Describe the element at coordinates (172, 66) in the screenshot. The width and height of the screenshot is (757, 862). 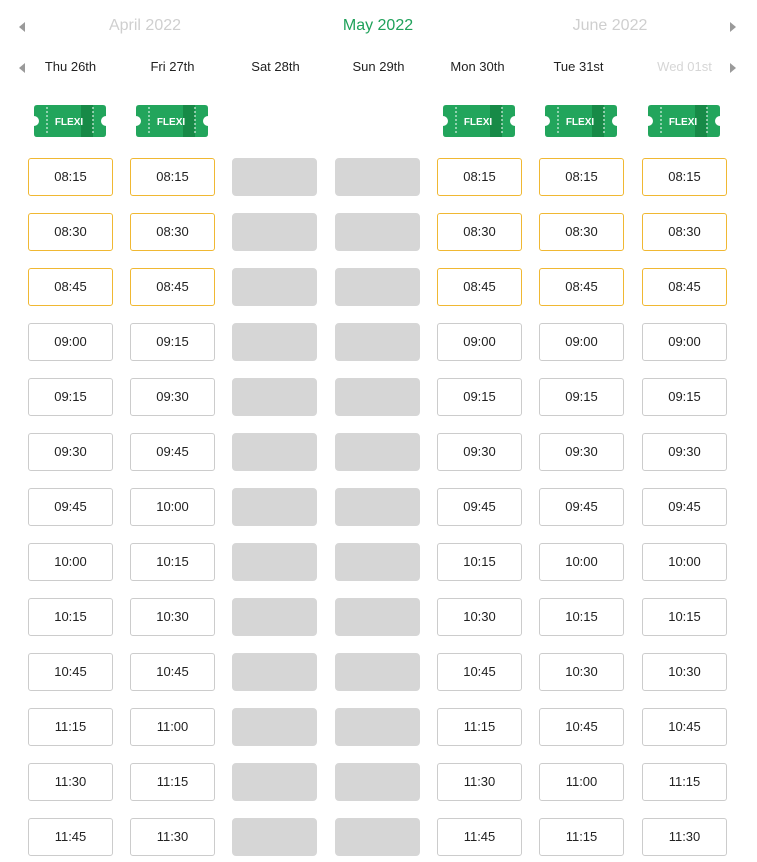
I see `day-header: Fri 27th` at that location.